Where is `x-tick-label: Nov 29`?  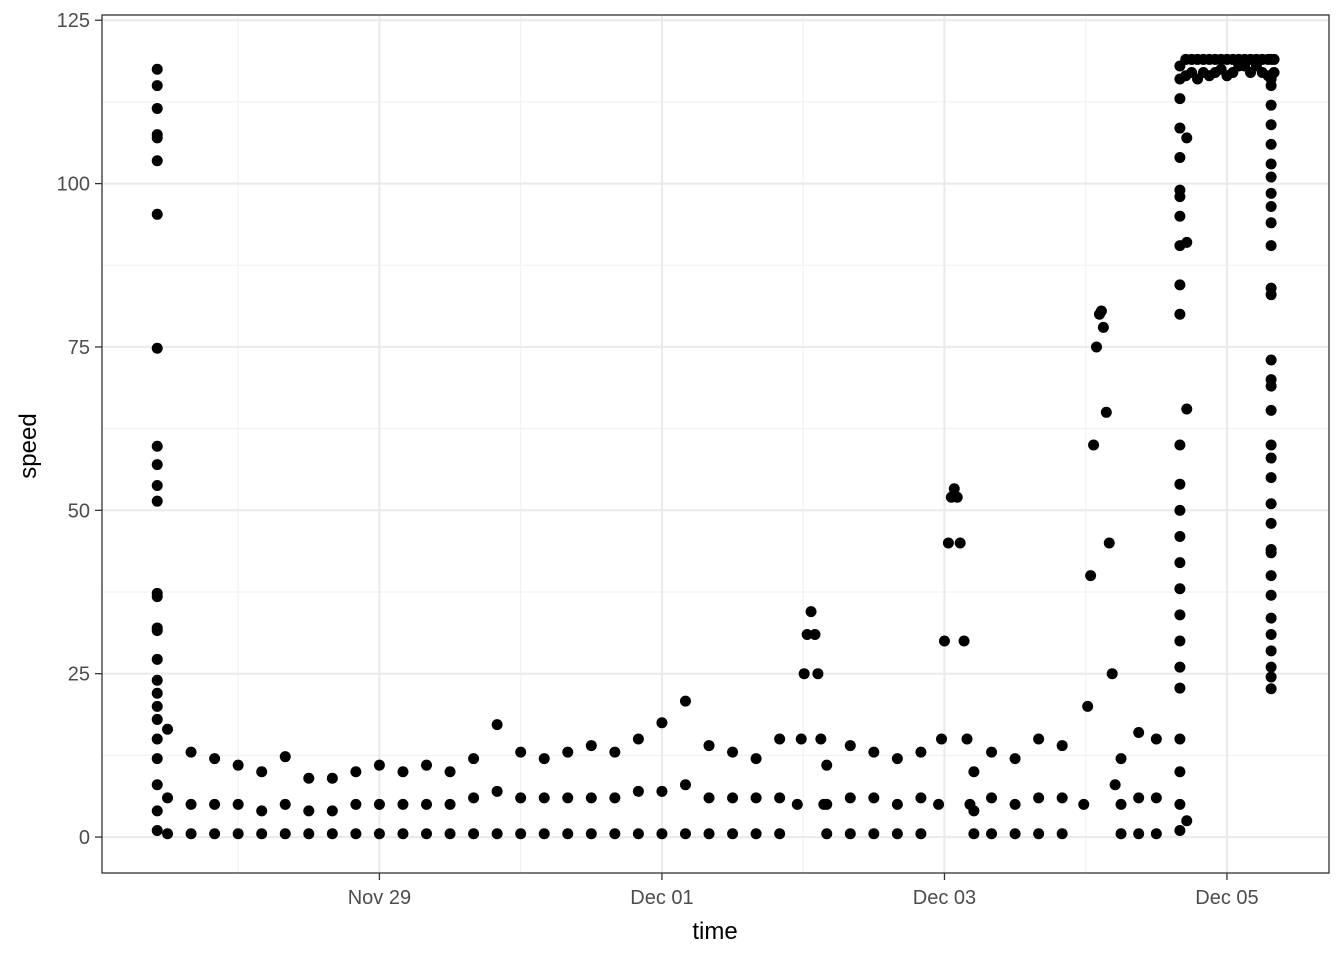
x-tick-label: Nov 29 is located at coordinates (379, 898).